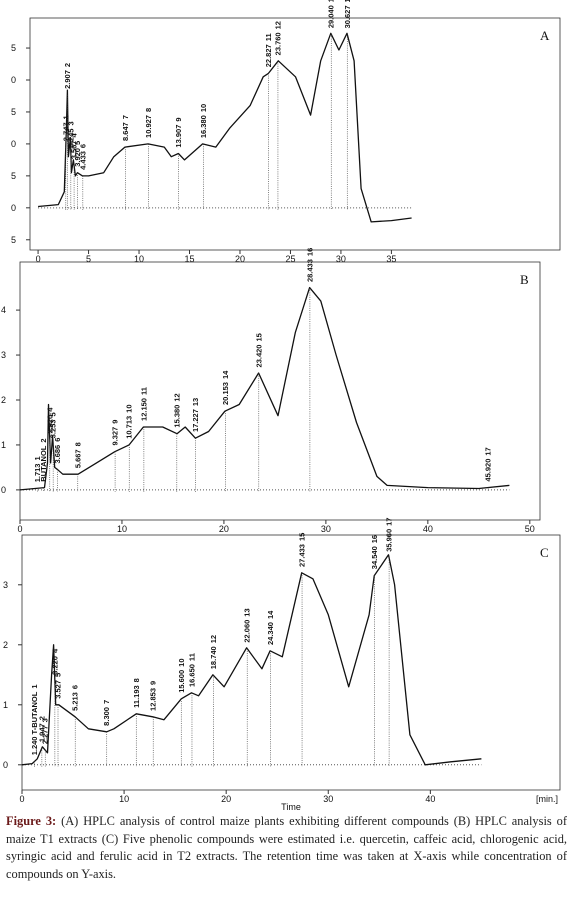  What do you see at coordinates (143, 404) in the screenshot?
I see `peak-label: 12.150 11` at bounding box center [143, 404].